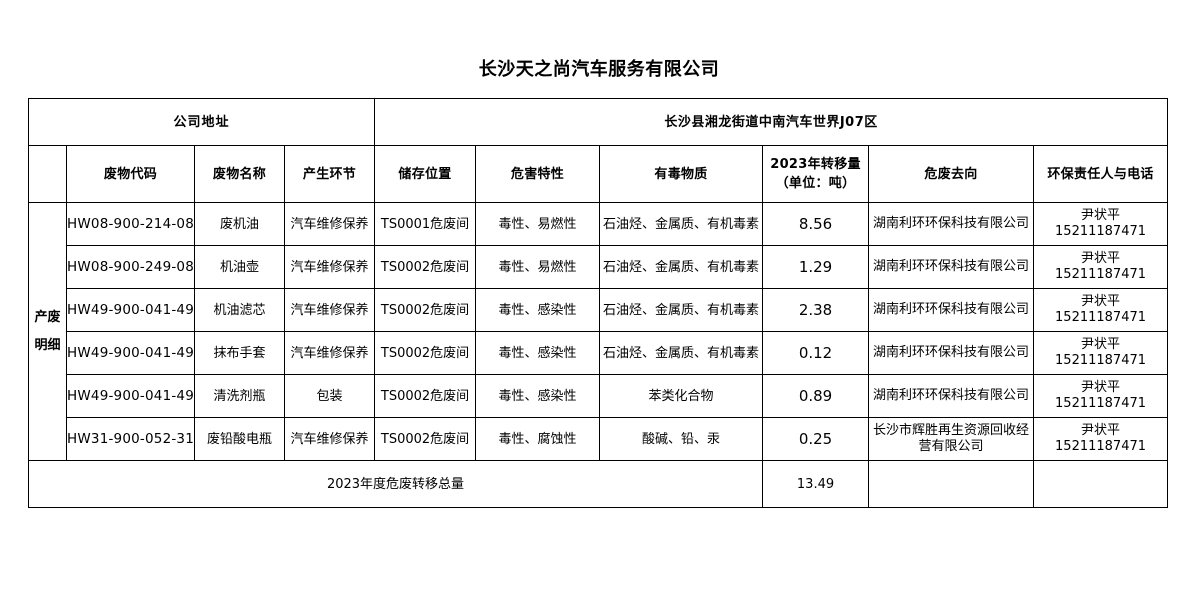 This screenshot has width=1198, height=603. What do you see at coordinates (816, 439) in the screenshot?
I see `cell-transfer-amount: 0.25` at bounding box center [816, 439].